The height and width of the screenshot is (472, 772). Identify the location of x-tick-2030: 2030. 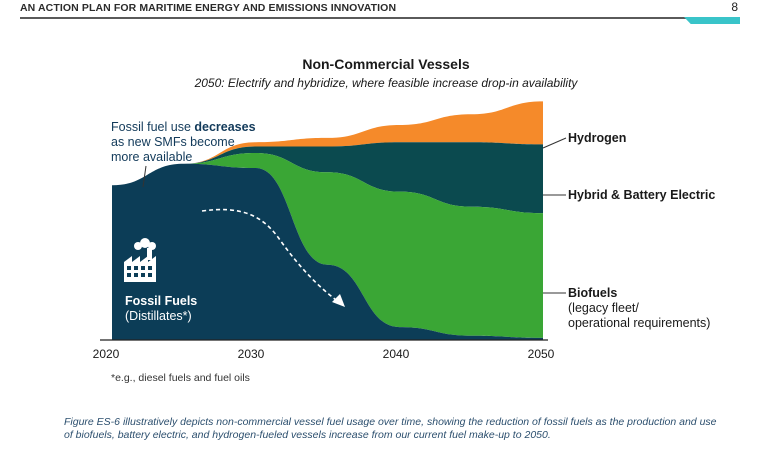
(251, 354).